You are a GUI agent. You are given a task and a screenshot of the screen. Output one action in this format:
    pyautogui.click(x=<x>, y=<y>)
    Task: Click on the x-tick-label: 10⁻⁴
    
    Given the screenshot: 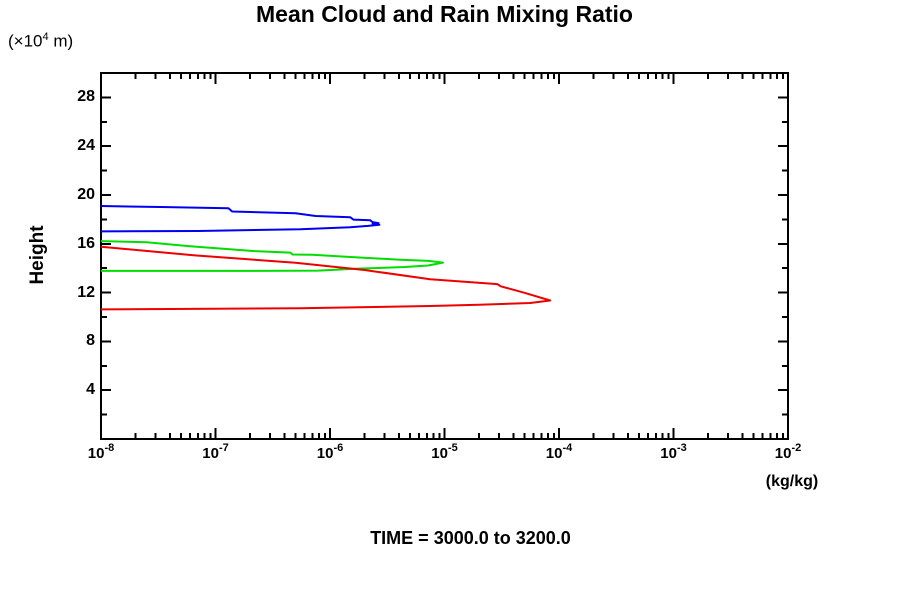 What is the action you would take?
    pyautogui.click(x=559, y=452)
    